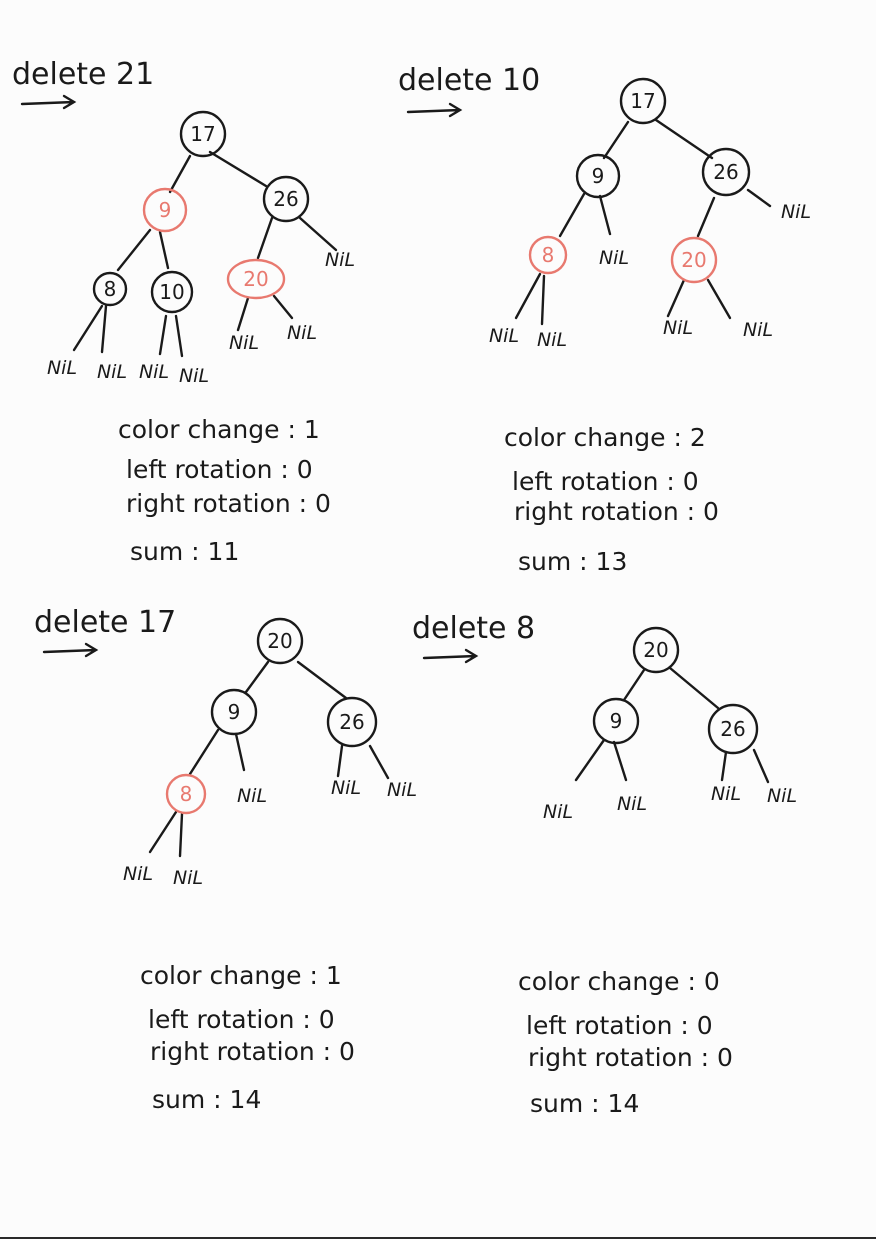  Describe the element at coordinates (438, 1238) in the screenshot. I see `bottom-rule` at that location.